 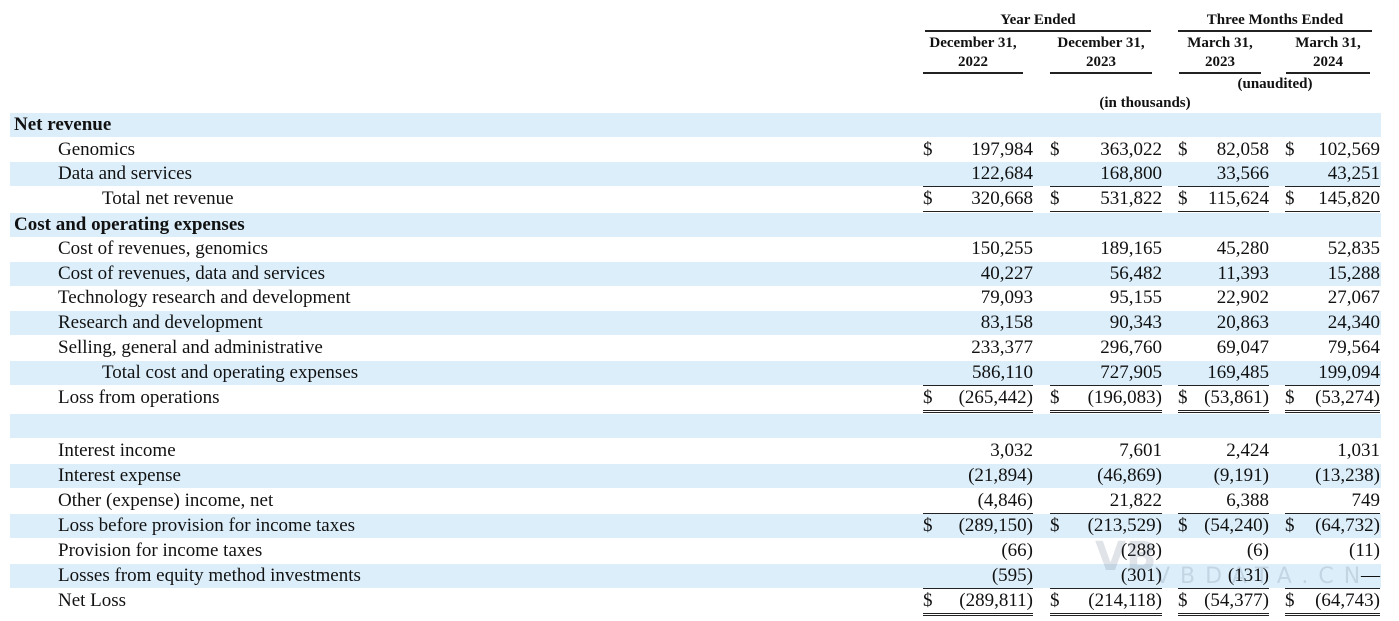 What do you see at coordinates (1140, 450) in the screenshot?
I see `cell-value: 7,601` at bounding box center [1140, 450].